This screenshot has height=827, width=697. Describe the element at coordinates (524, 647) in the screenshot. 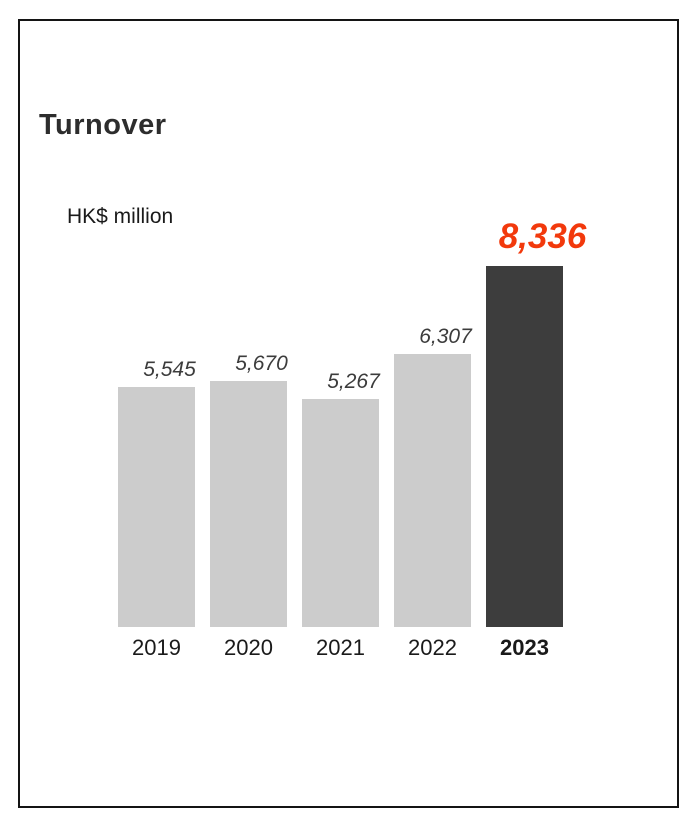

I see `x-axis-label-2023: 2023` at that location.